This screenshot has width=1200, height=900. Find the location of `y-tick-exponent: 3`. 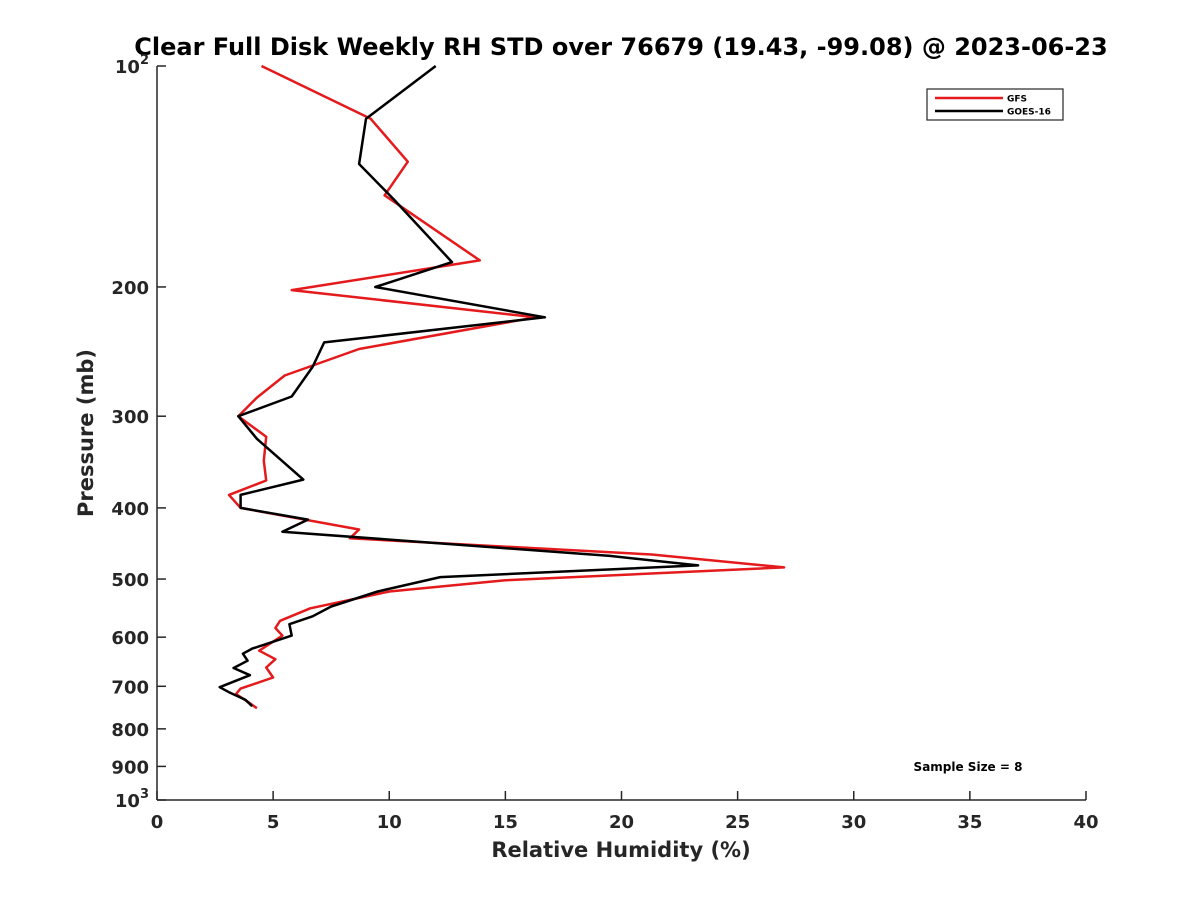

y-tick-exponent: 3 is located at coordinates (144, 794).